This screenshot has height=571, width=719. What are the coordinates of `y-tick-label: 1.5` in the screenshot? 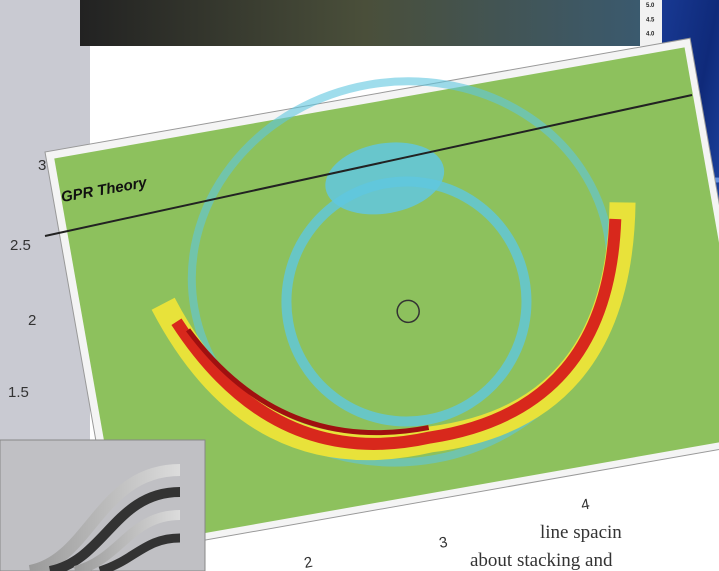 It's located at (18, 392).